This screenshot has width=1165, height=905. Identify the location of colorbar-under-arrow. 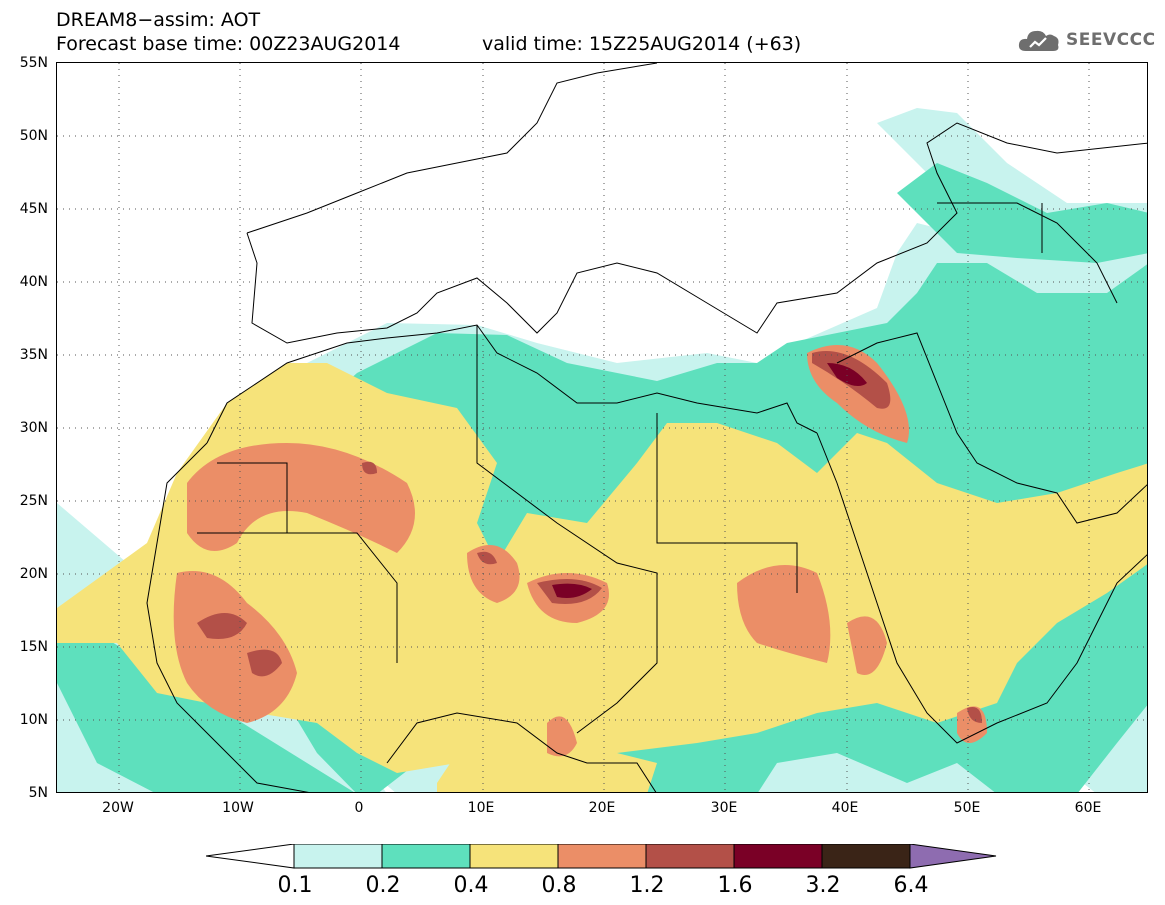
(250, 856).